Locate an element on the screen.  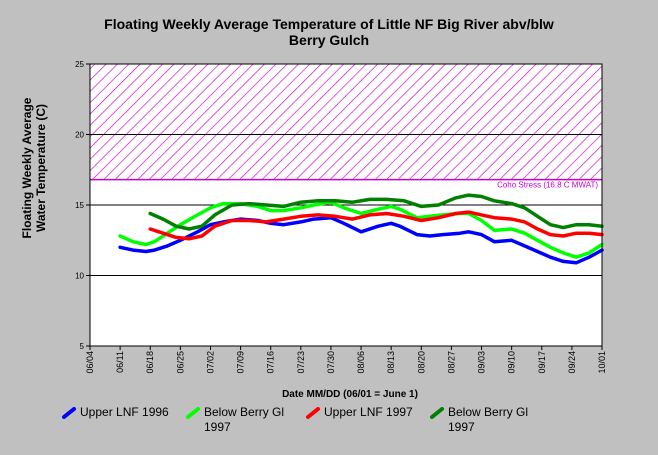
x-tick-label: 10/01 is located at coordinates (602, 362).